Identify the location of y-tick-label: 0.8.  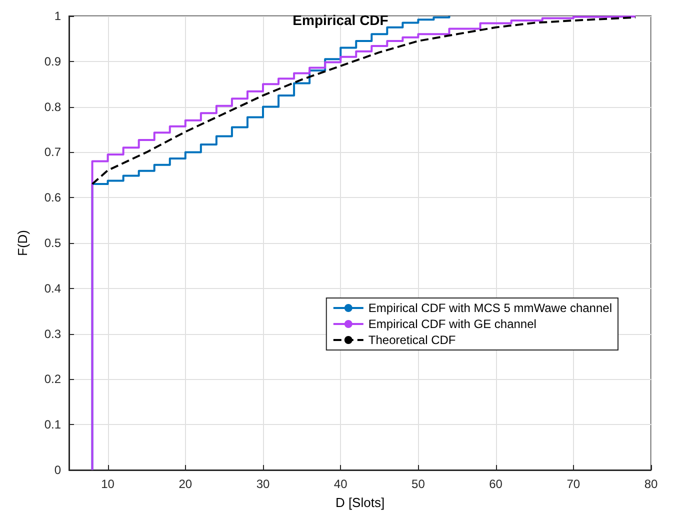
(53, 107).